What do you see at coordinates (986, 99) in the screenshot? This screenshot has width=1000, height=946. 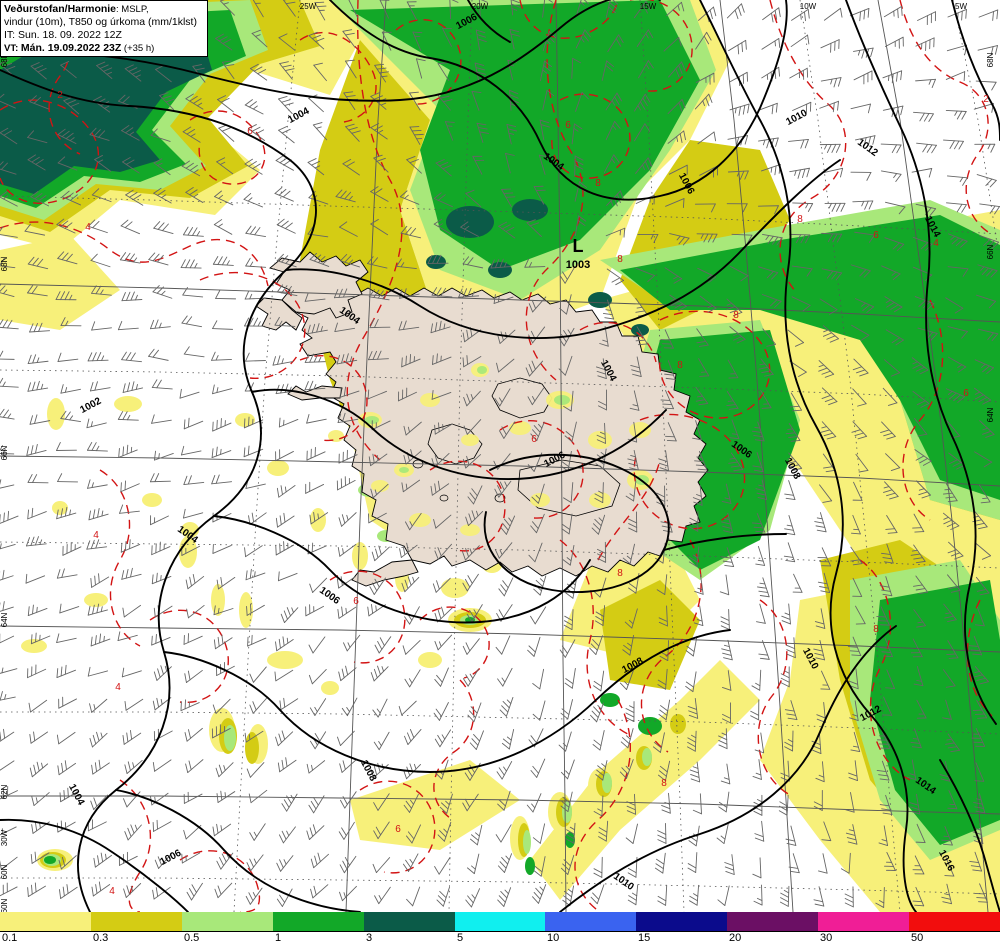 I see `t850-label-2-6: 2` at bounding box center [986, 99].